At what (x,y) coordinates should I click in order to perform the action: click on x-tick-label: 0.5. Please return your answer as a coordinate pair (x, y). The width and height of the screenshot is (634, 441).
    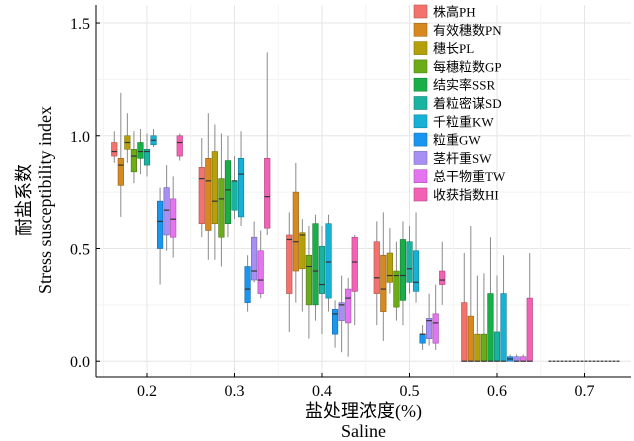
    Looking at the image, I should click on (410, 391).